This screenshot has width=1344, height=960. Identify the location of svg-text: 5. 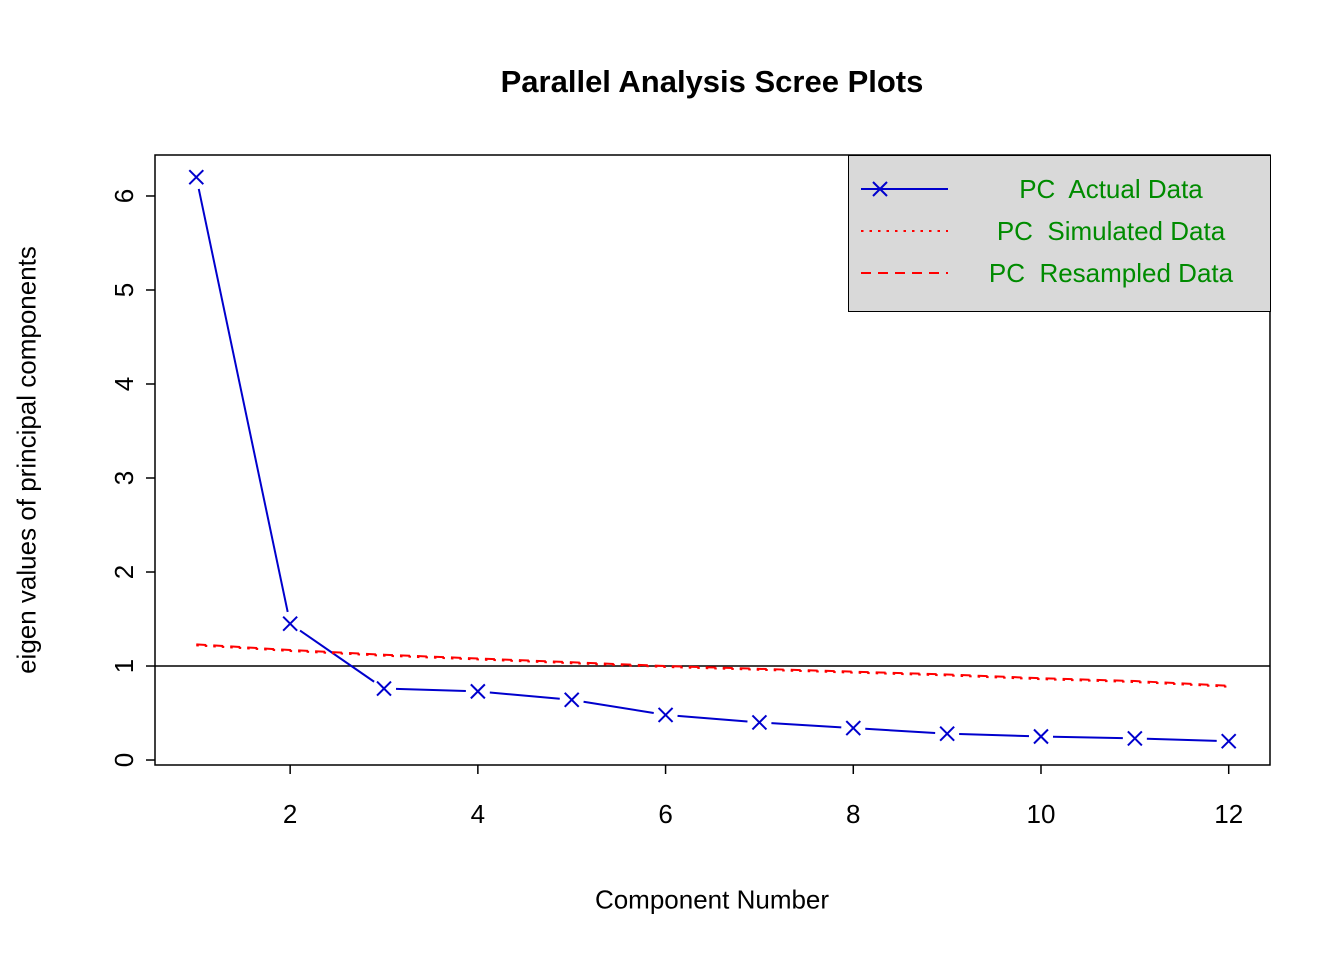
(124, 290).